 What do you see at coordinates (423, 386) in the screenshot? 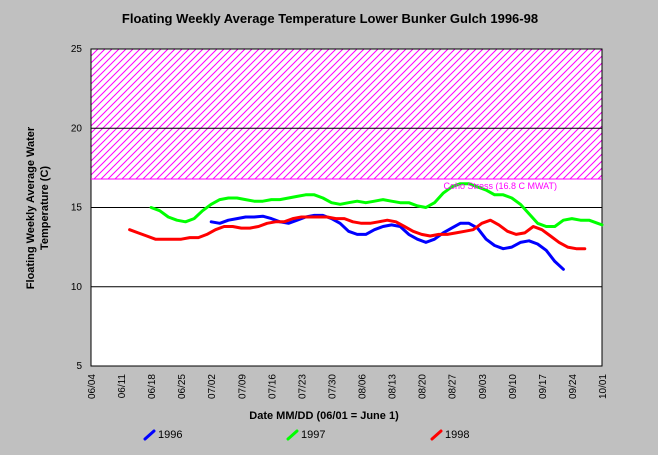
I see `x-tick-label: 08/20` at bounding box center [423, 386].